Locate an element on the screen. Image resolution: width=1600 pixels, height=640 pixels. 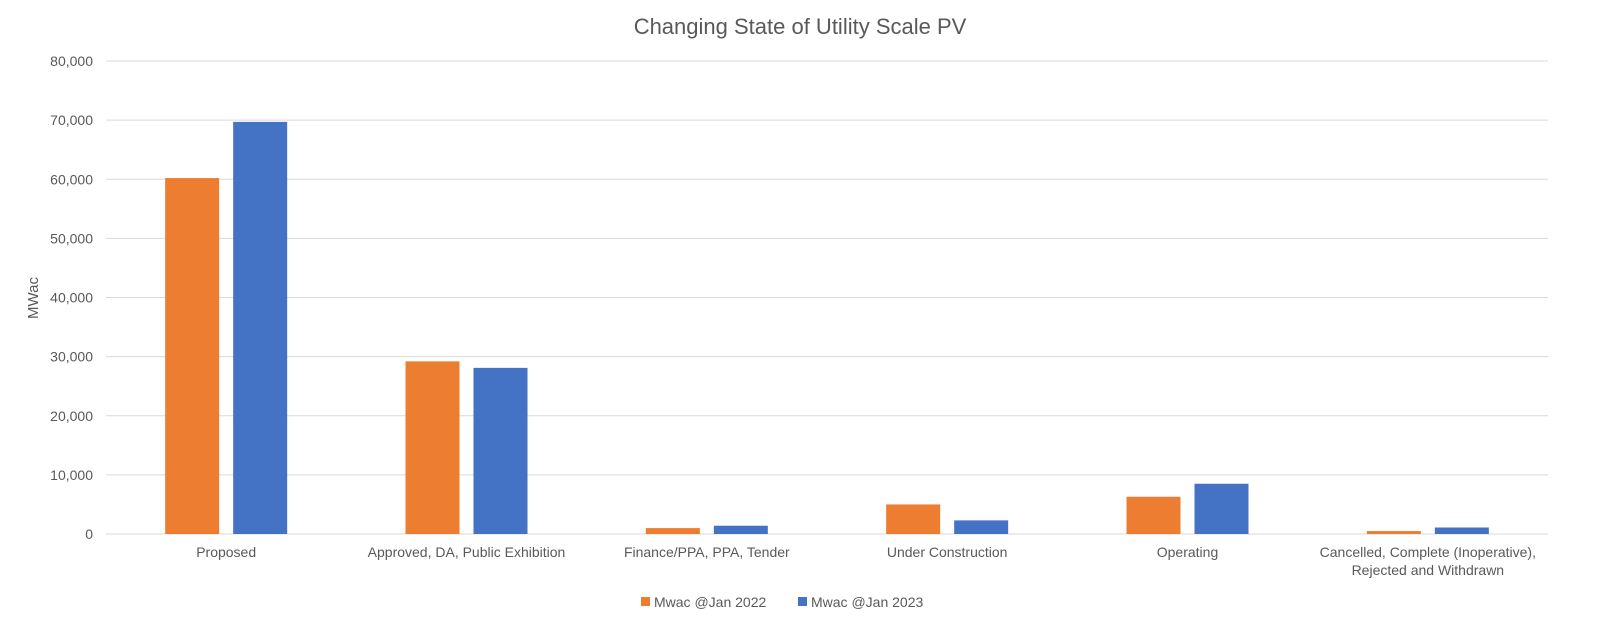
legend-label: Mwac @Jan 2023 is located at coordinates (867, 602).